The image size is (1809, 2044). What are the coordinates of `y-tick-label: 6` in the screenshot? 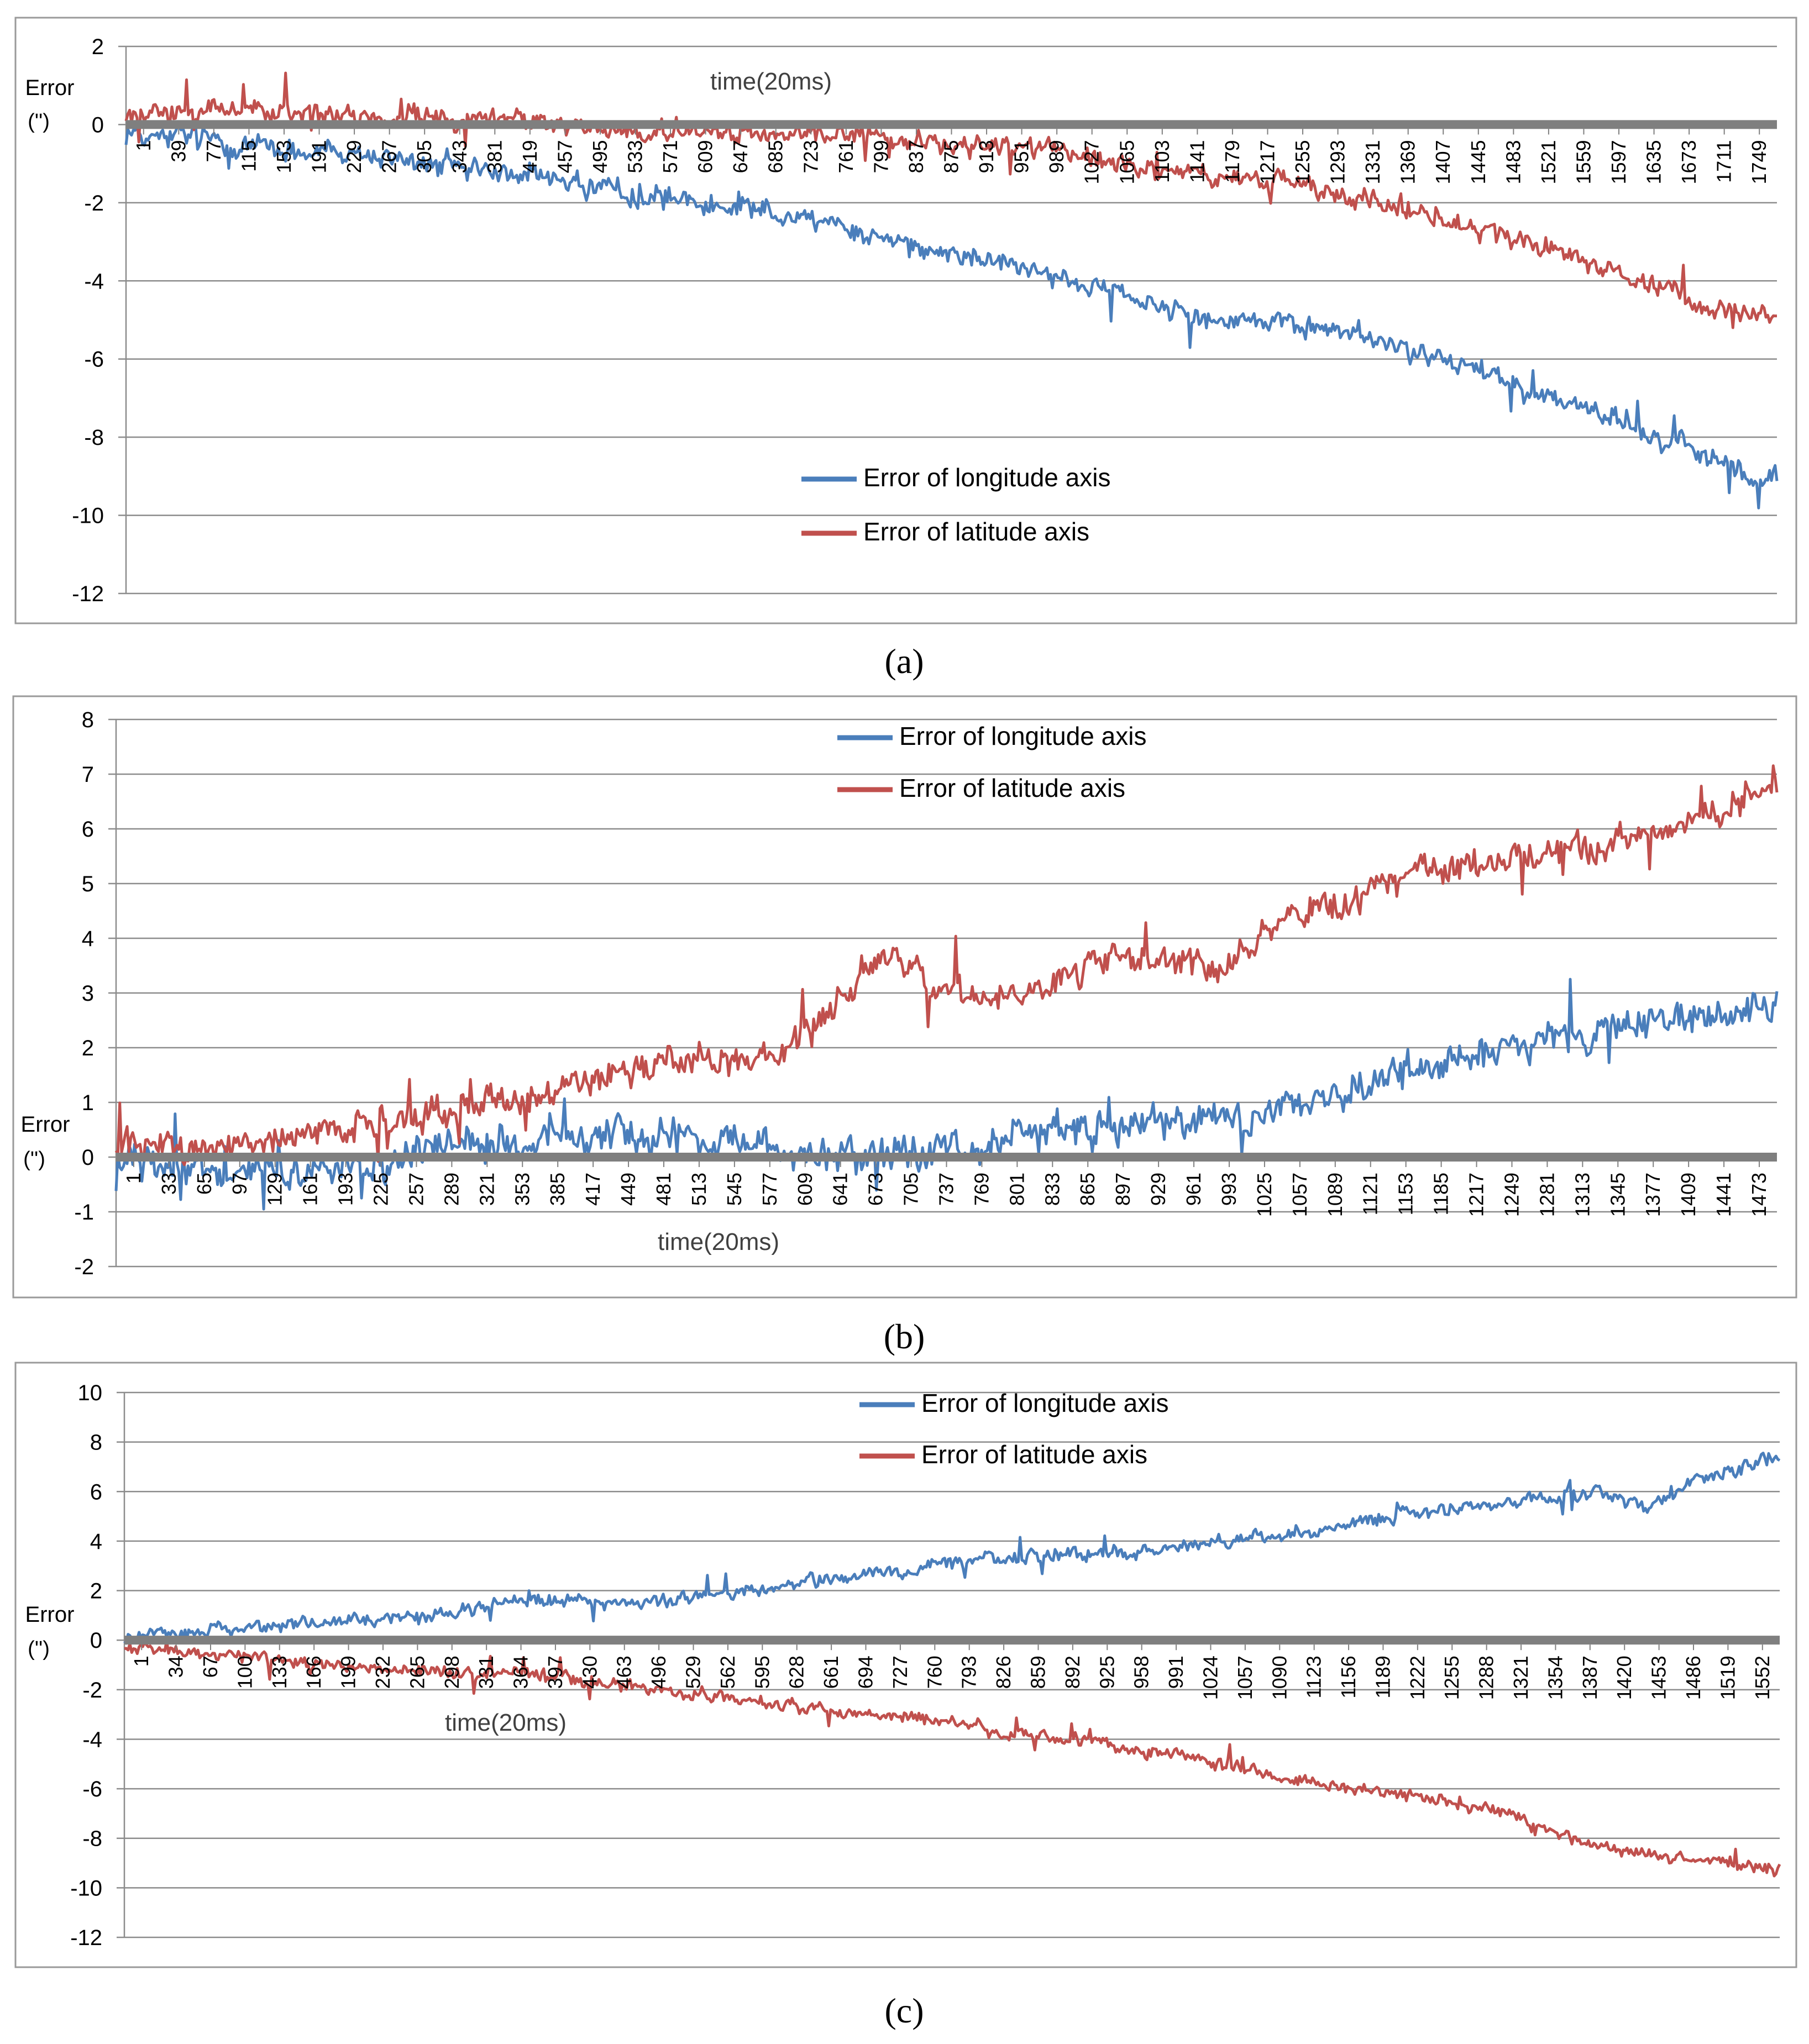 It's located at (88, 830).